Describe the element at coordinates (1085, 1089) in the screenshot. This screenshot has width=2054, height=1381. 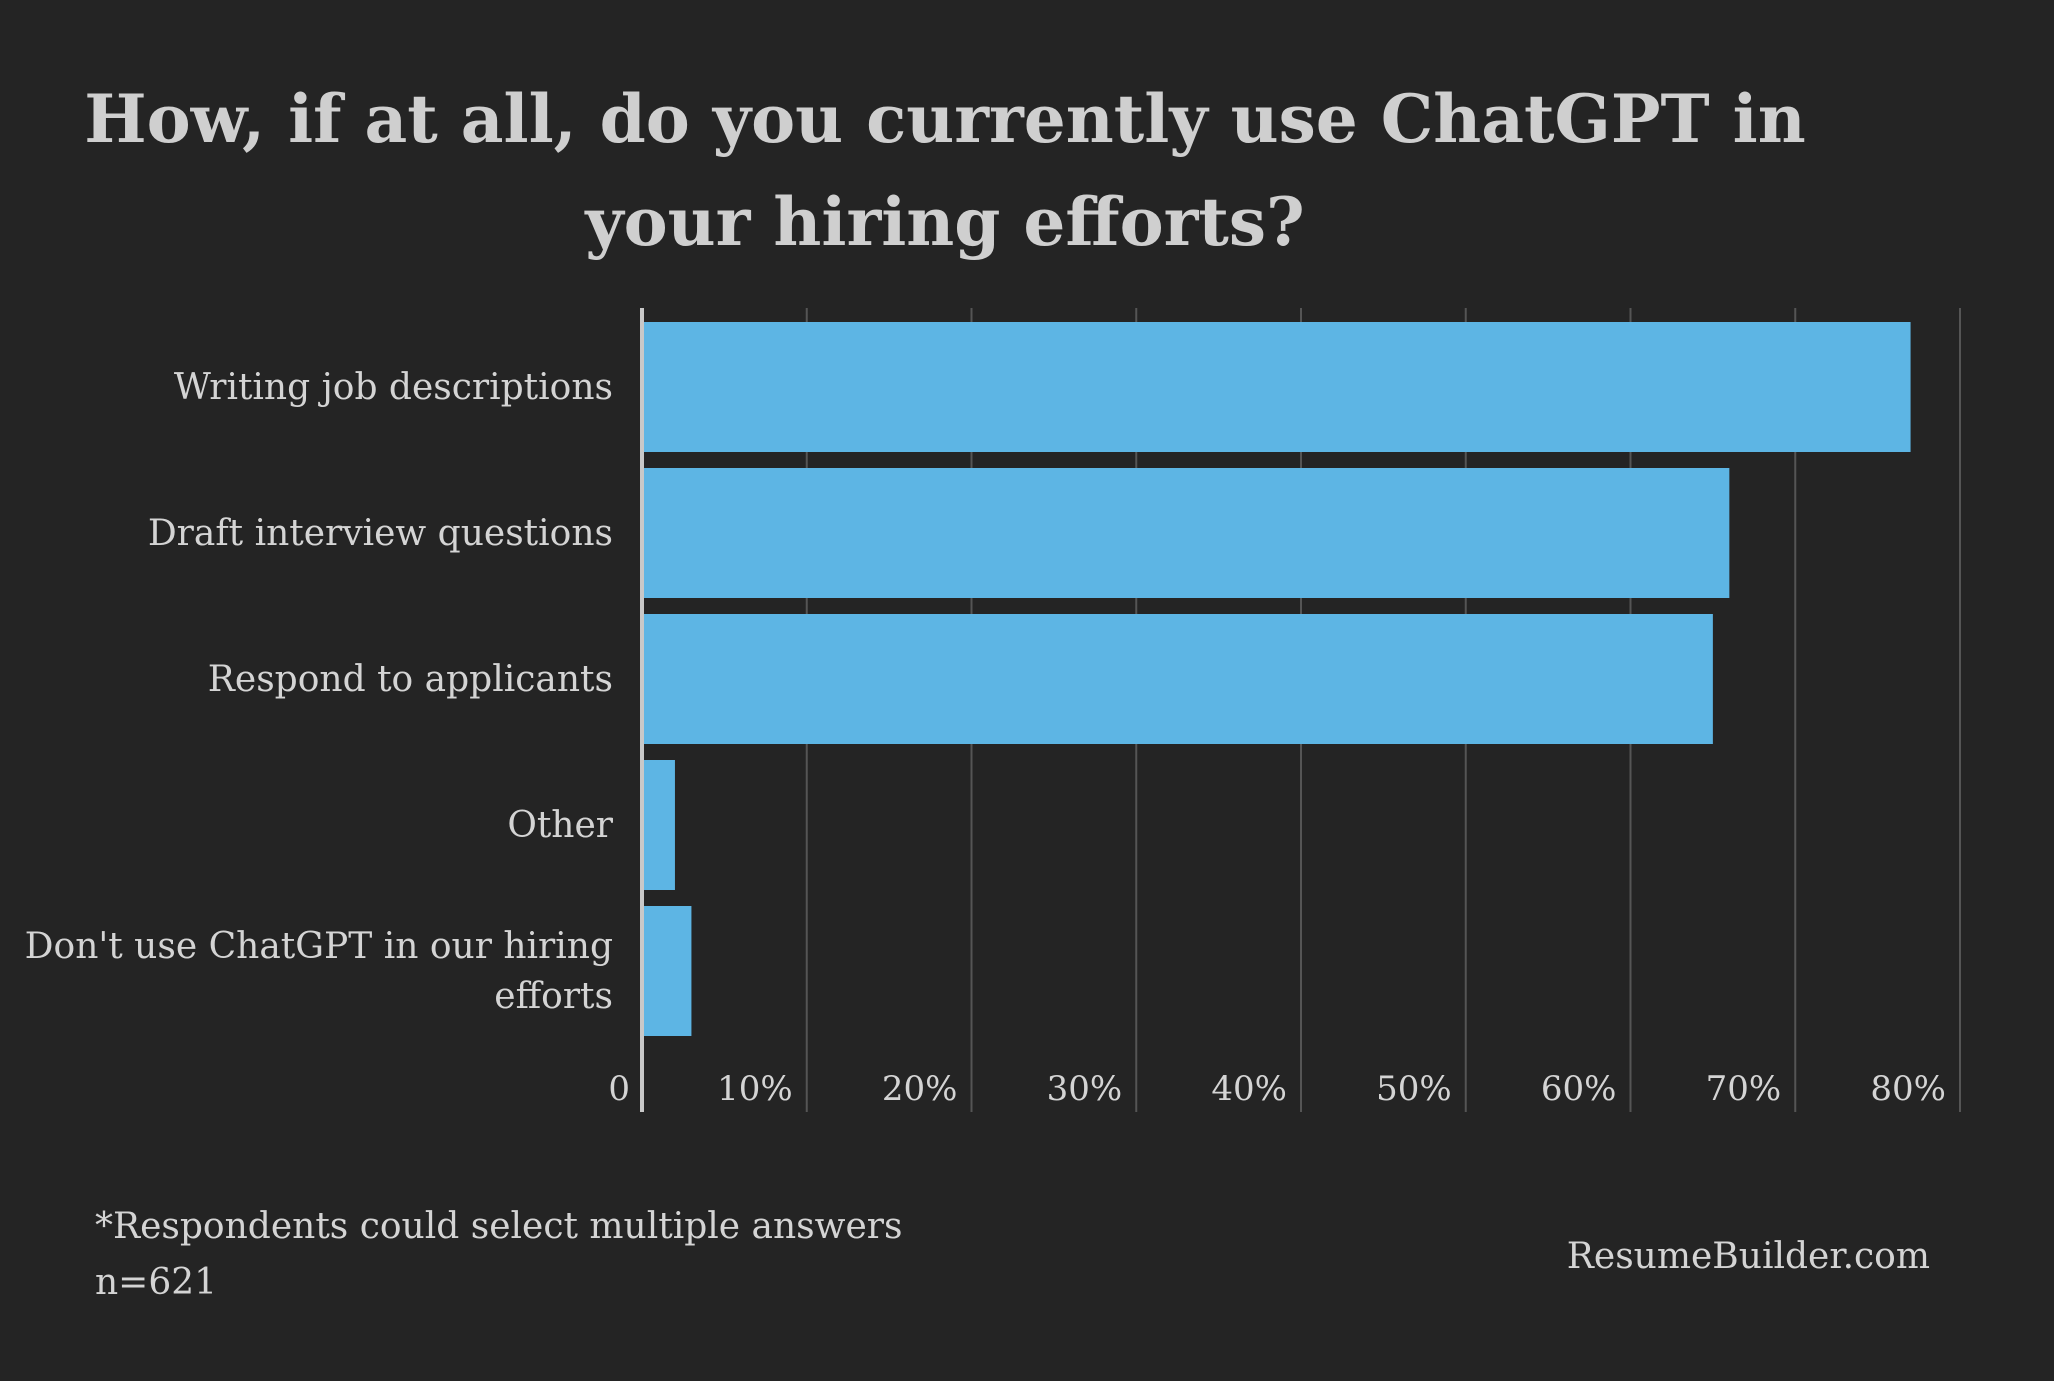
I see `tick-label: 30%` at that location.